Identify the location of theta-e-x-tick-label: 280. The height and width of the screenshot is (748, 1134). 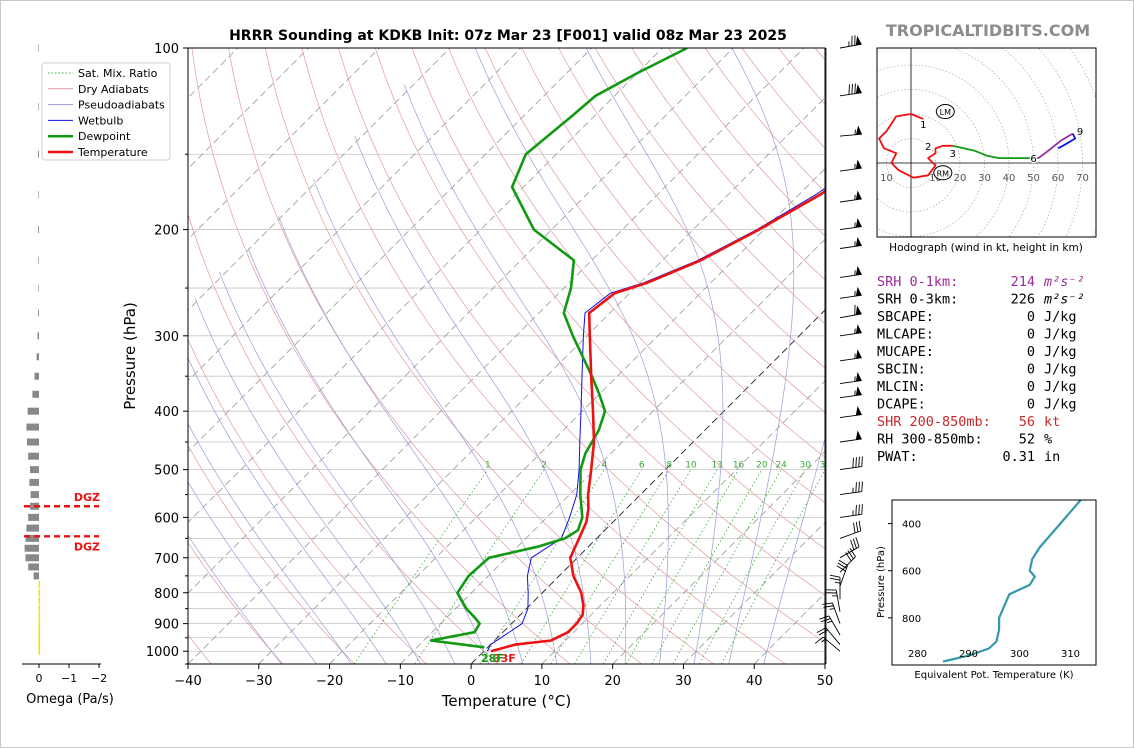
(917, 654).